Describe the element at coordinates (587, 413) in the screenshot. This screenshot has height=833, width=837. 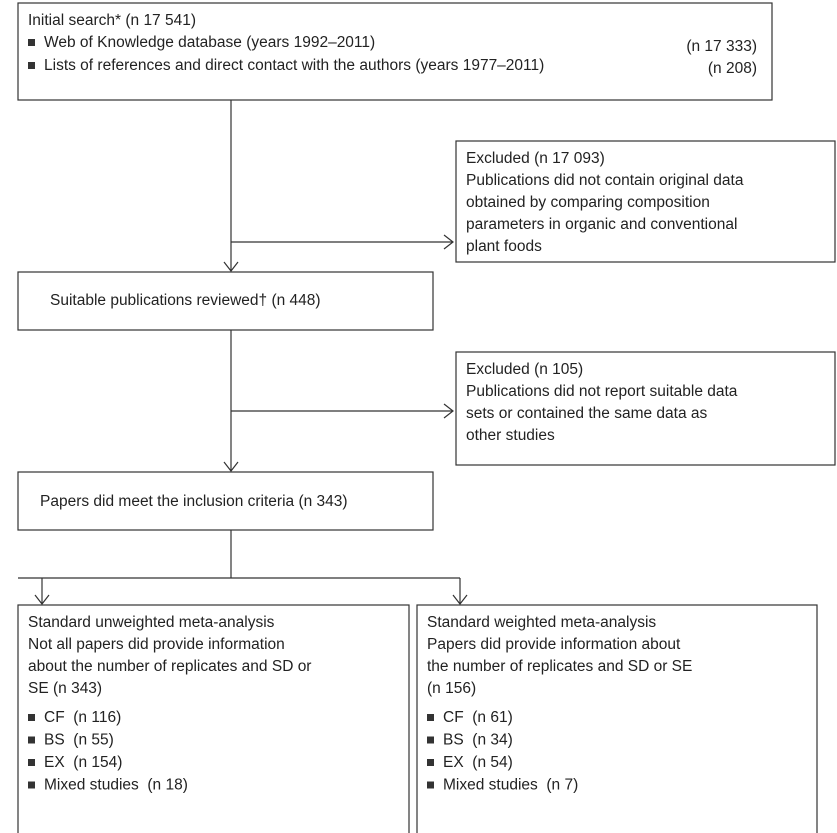
I see `reason-line: sets or contained the same data as` at that location.